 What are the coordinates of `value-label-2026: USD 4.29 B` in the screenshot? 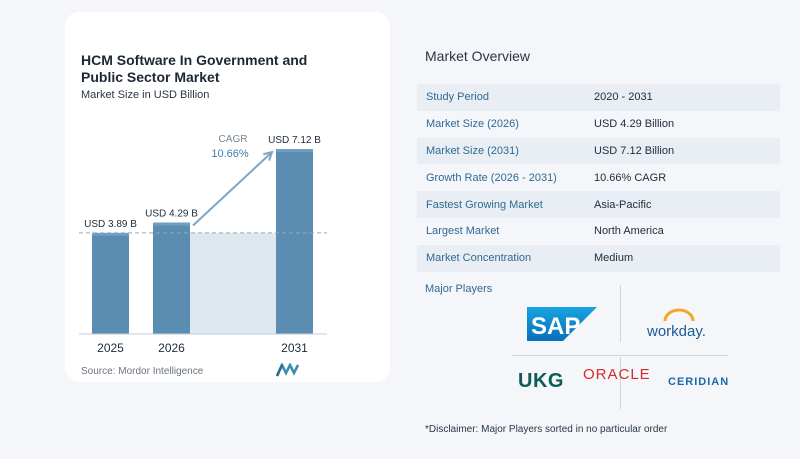 It's located at (171, 214).